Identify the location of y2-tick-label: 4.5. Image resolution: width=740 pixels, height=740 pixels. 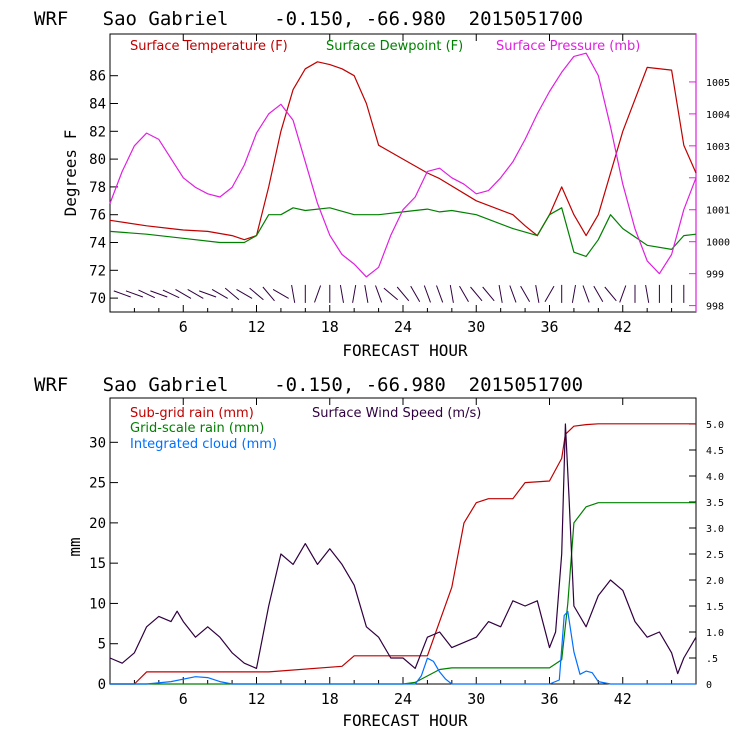
(715, 451).